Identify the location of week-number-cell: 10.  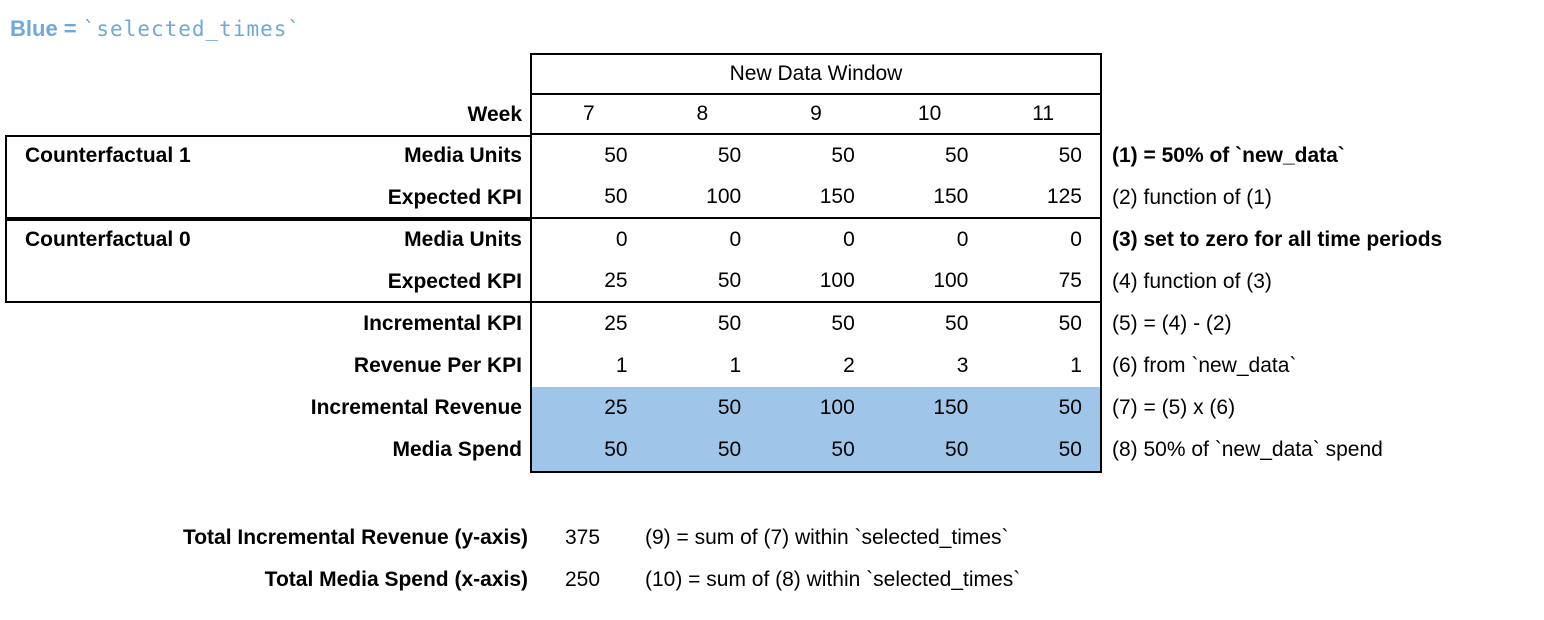
(929, 113).